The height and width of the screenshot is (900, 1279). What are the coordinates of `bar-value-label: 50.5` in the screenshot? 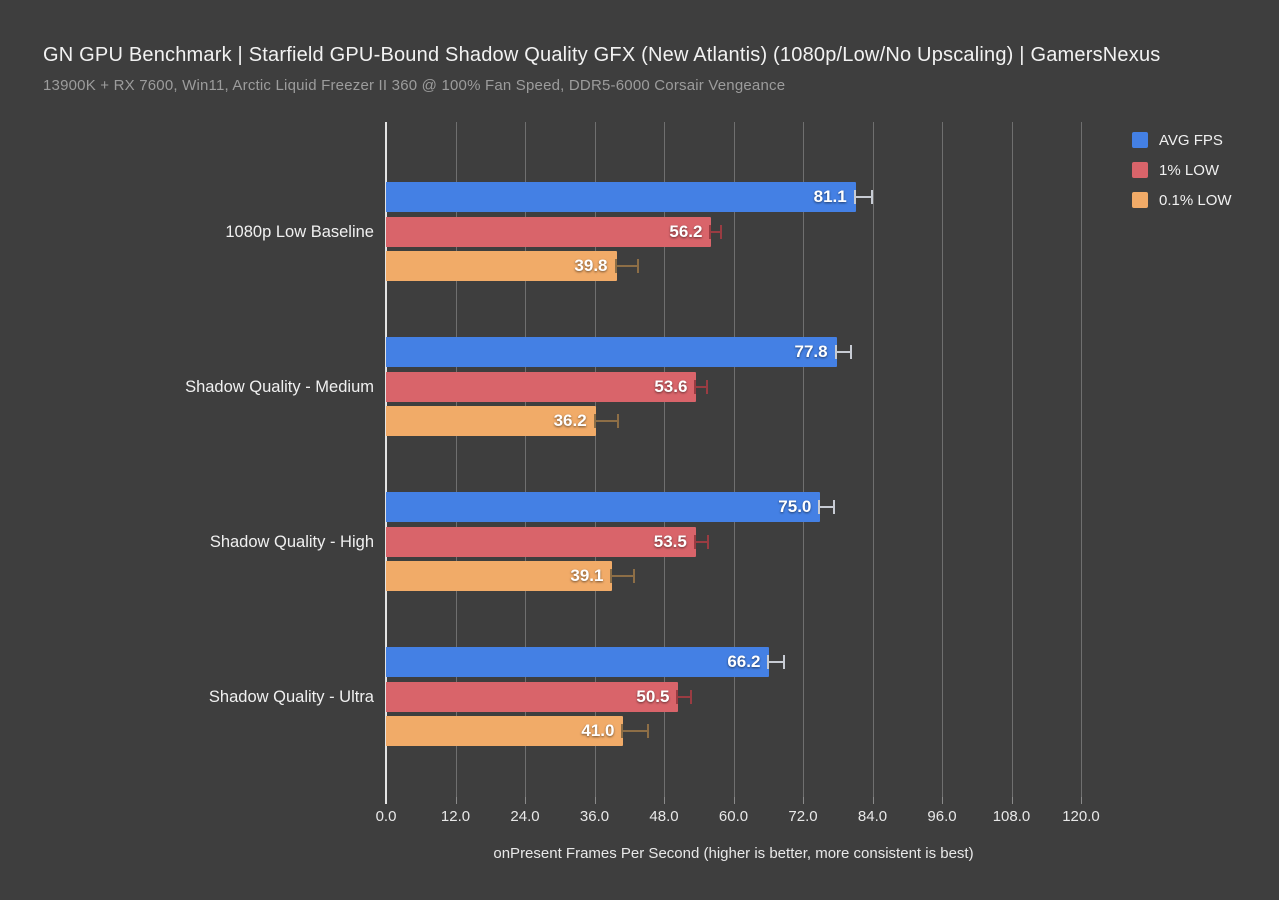 It's located at (653, 696).